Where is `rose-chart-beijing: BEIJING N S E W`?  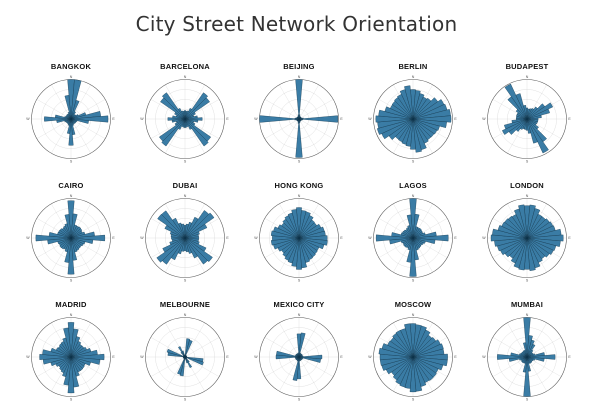 rose-chart-beijing: BEIJING N S E W is located at coordinates (299, 115).